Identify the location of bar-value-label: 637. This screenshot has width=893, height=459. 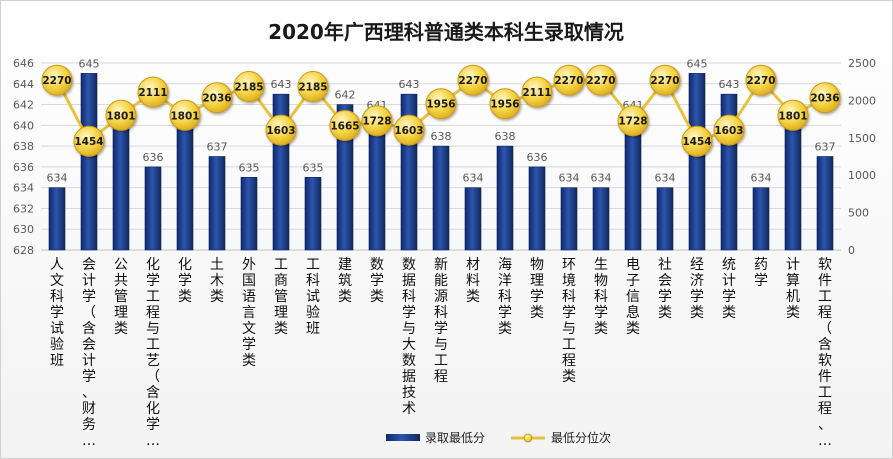
(217, 147).